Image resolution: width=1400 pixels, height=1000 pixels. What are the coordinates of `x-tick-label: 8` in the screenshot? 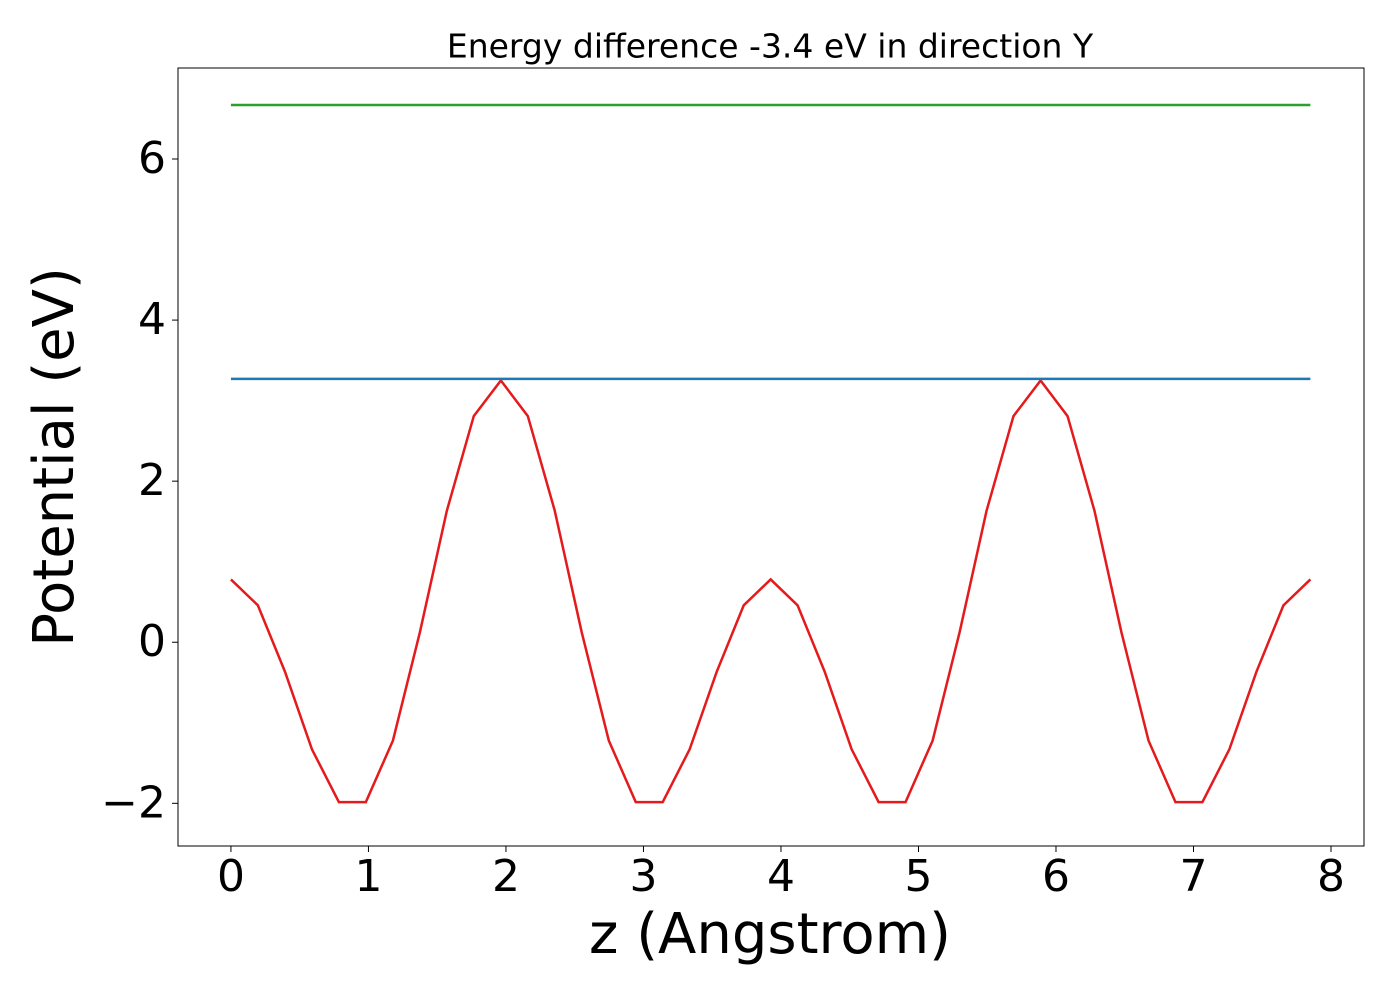 It's located at (1331, 876).